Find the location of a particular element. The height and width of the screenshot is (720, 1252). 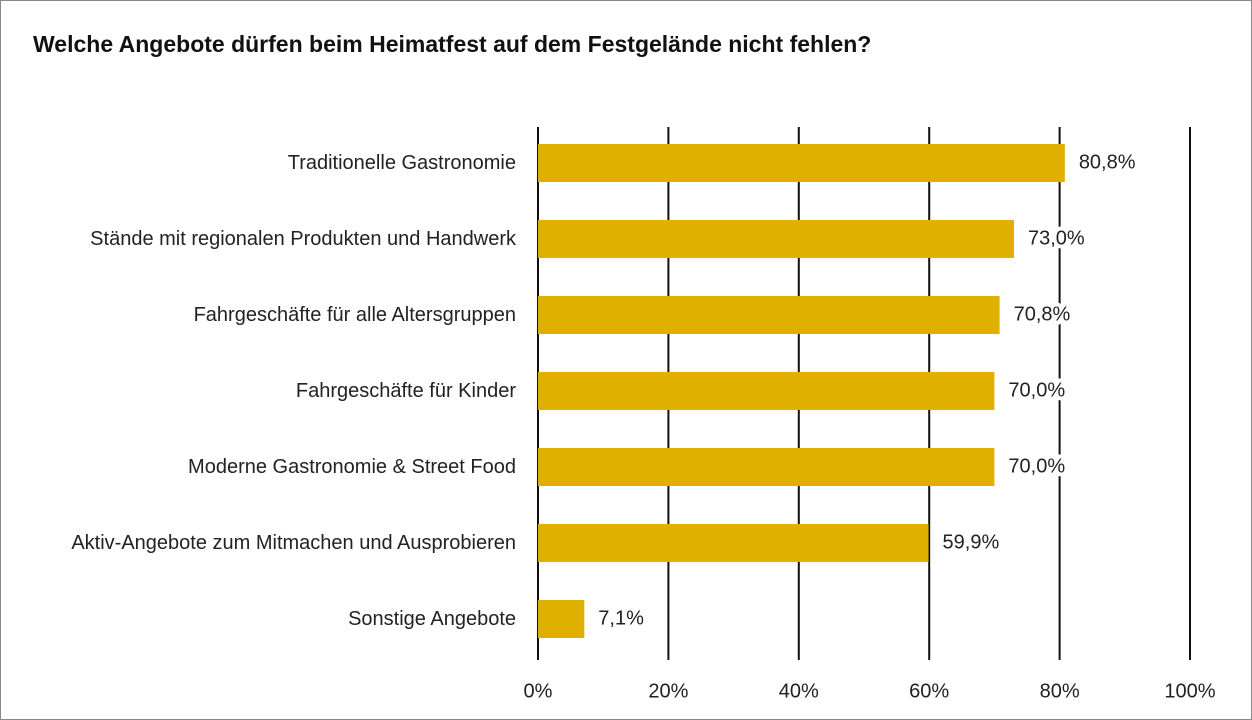

x-tick-label: 20% is located at coordinates (668, 691).